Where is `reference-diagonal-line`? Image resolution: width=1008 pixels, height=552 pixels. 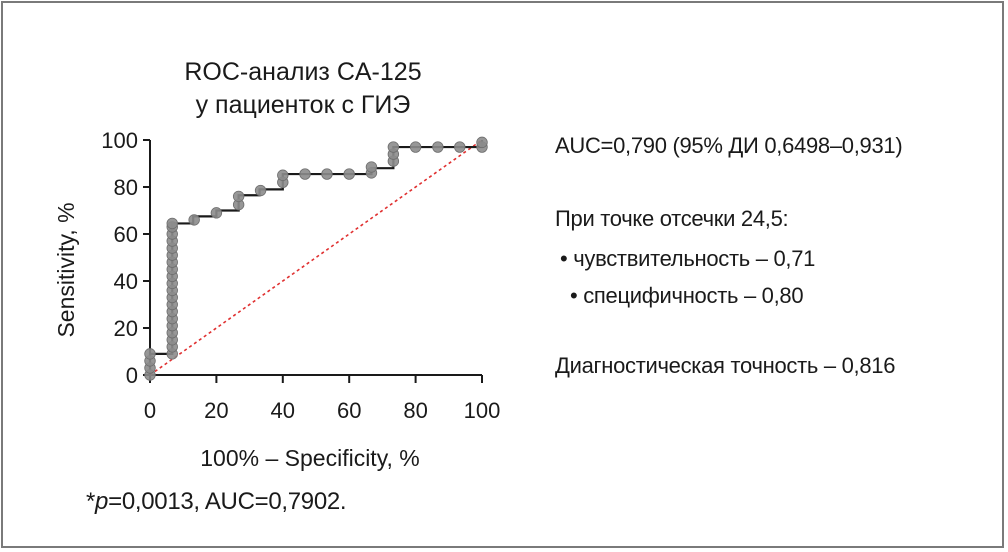
reference-diagonal-line is located at coordinates (316, 257).